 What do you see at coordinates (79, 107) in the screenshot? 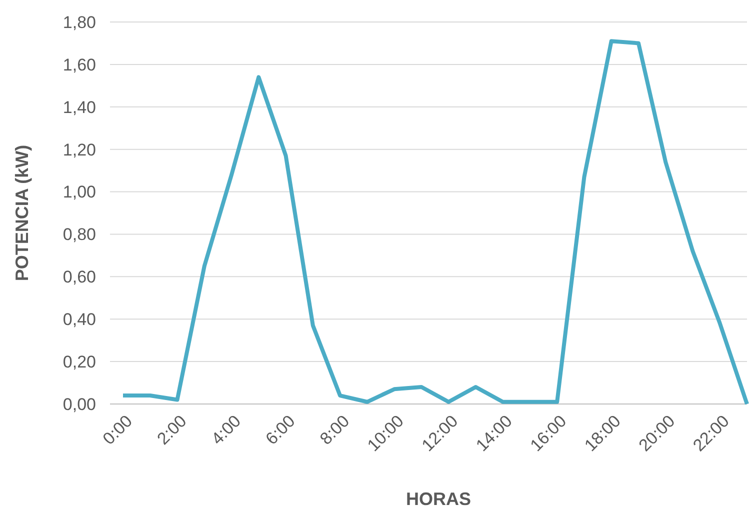
I see `y-tick-label: 1,40` at bounding box center [79, 107].